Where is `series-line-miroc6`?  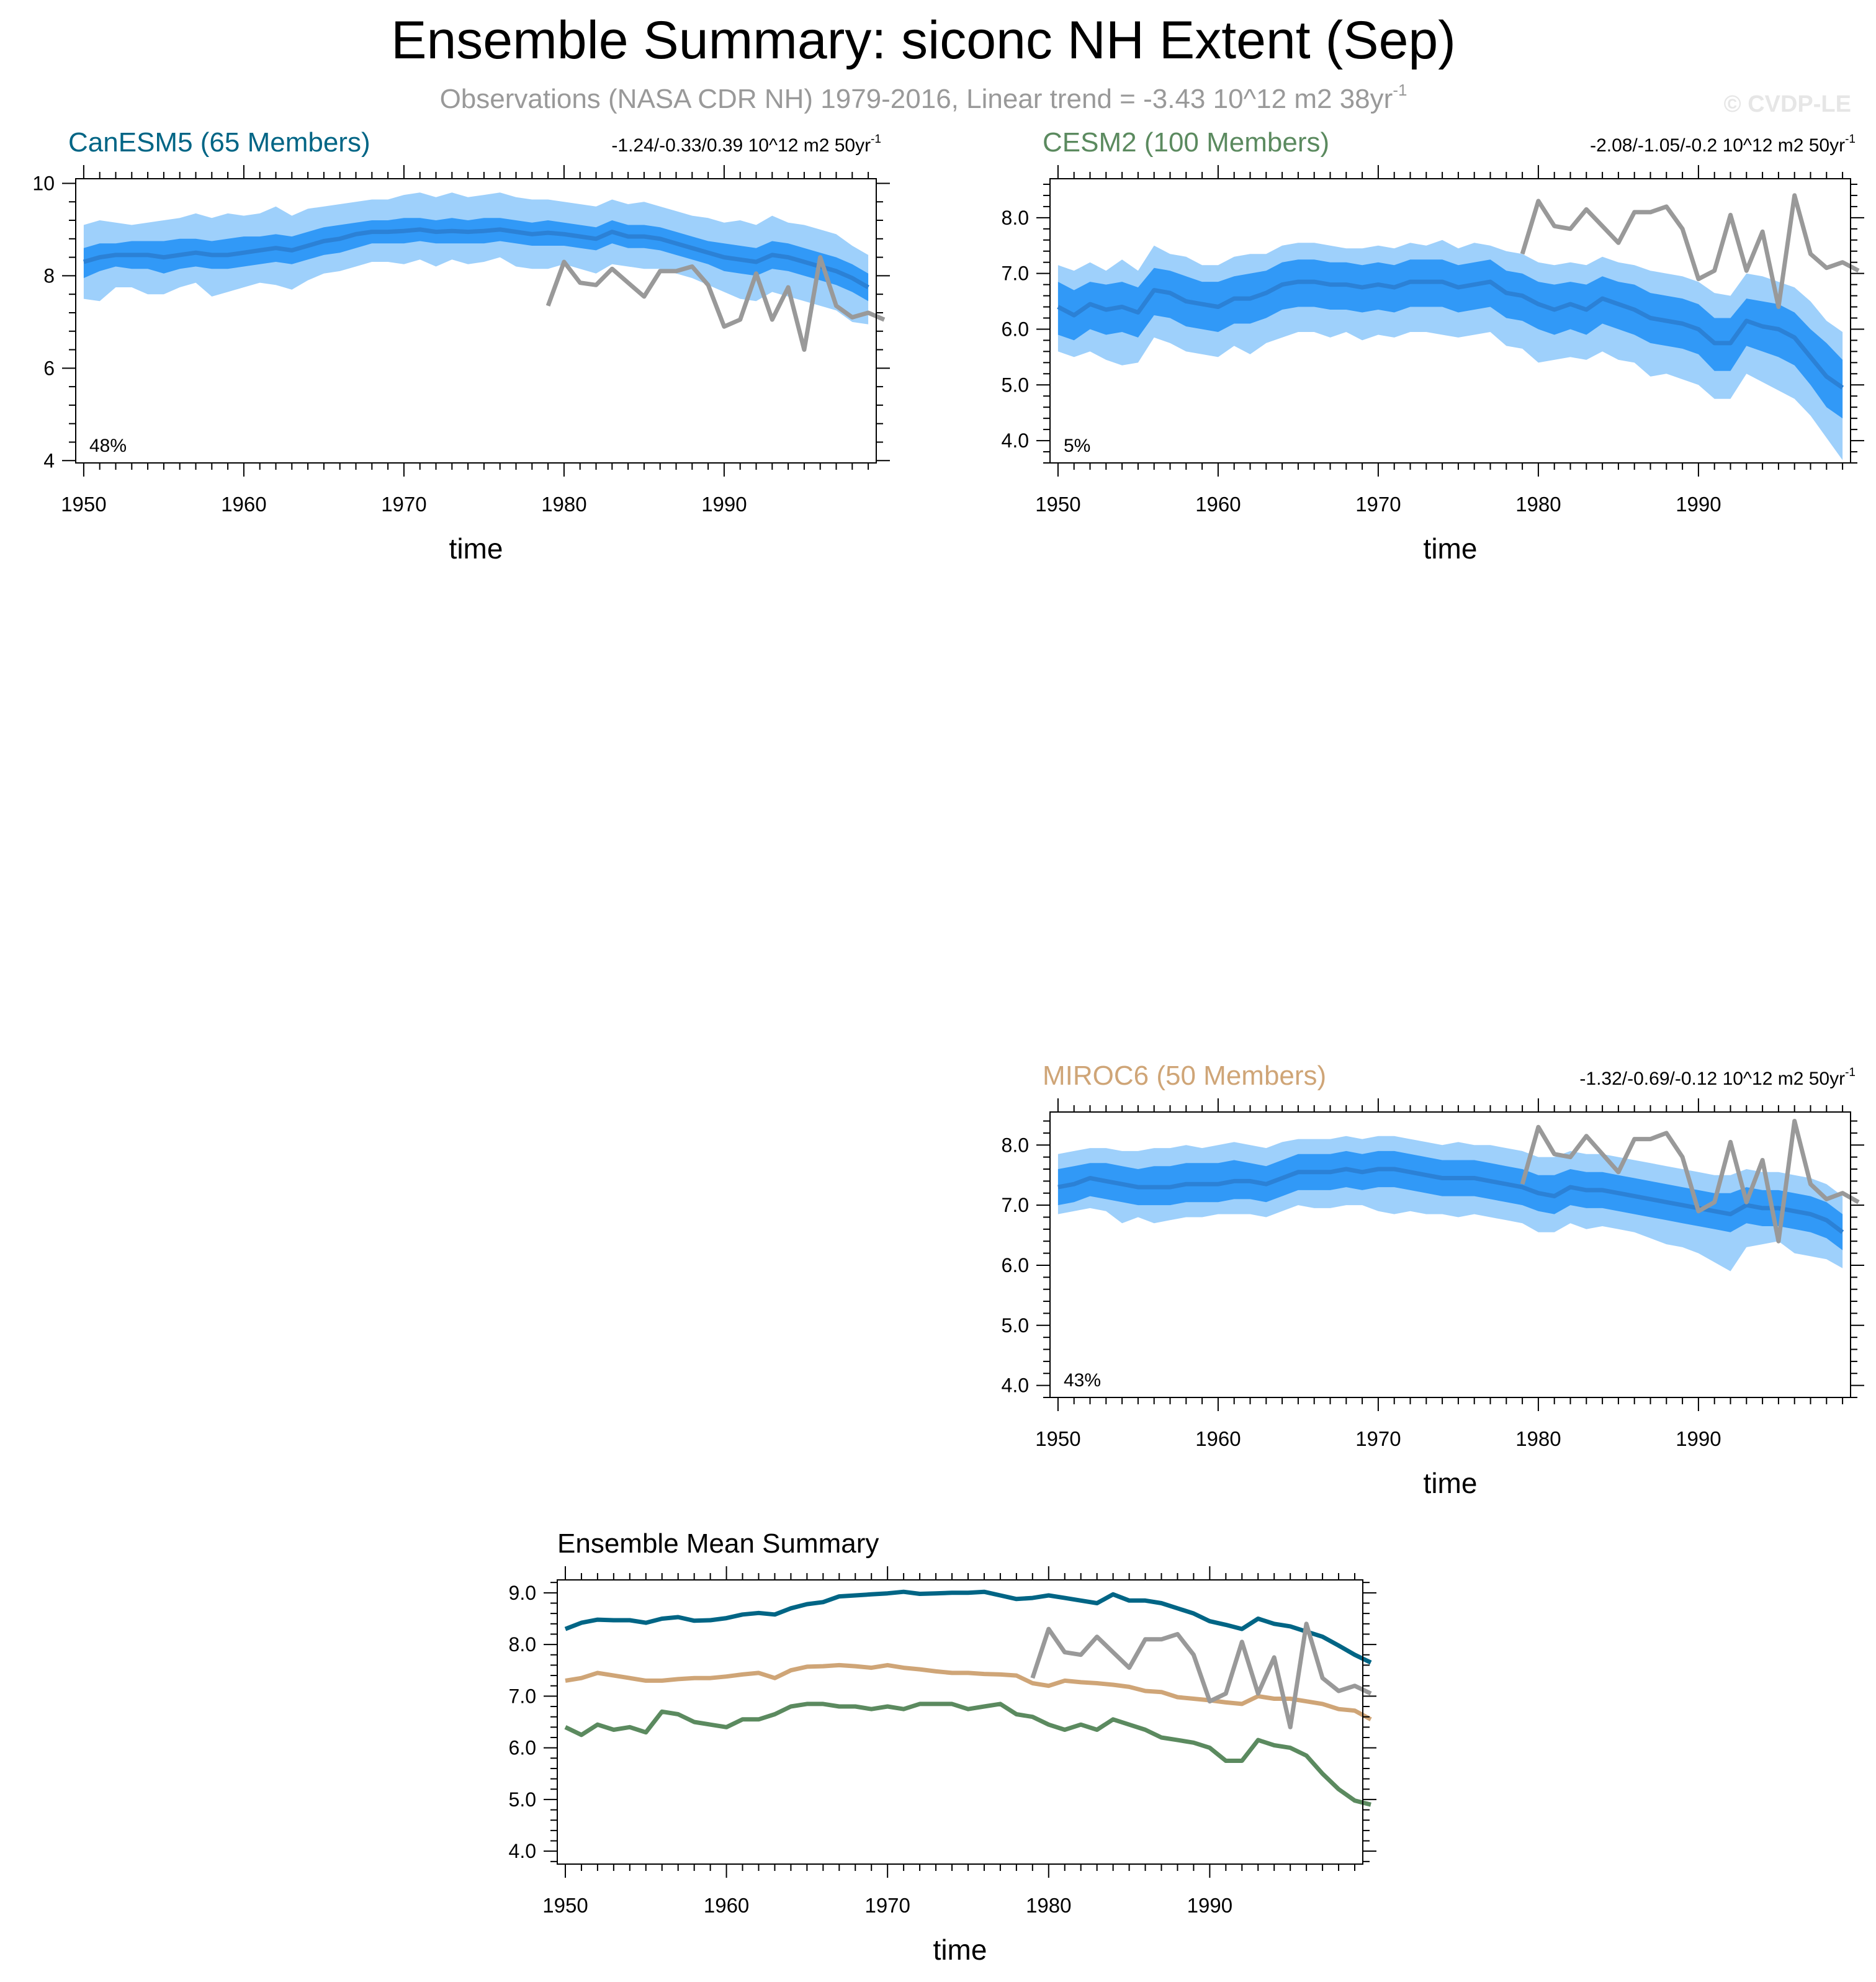
series-line-miroc6 is located at coordinates (968, 1692).